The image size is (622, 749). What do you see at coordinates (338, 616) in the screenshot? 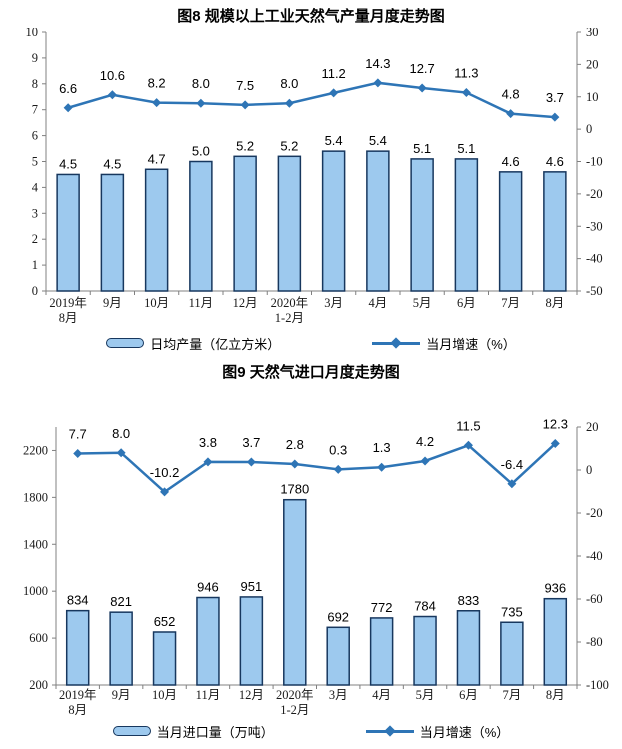
I see `bar-value-label: 692` at bounding box center [338, 616].